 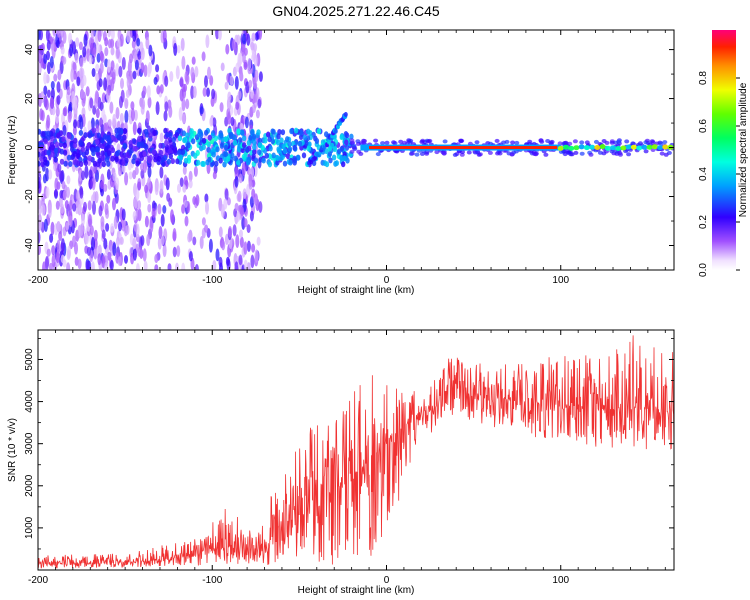 I want to click on colorbar-tick-label: 0.0, so click(x=703, y=270).